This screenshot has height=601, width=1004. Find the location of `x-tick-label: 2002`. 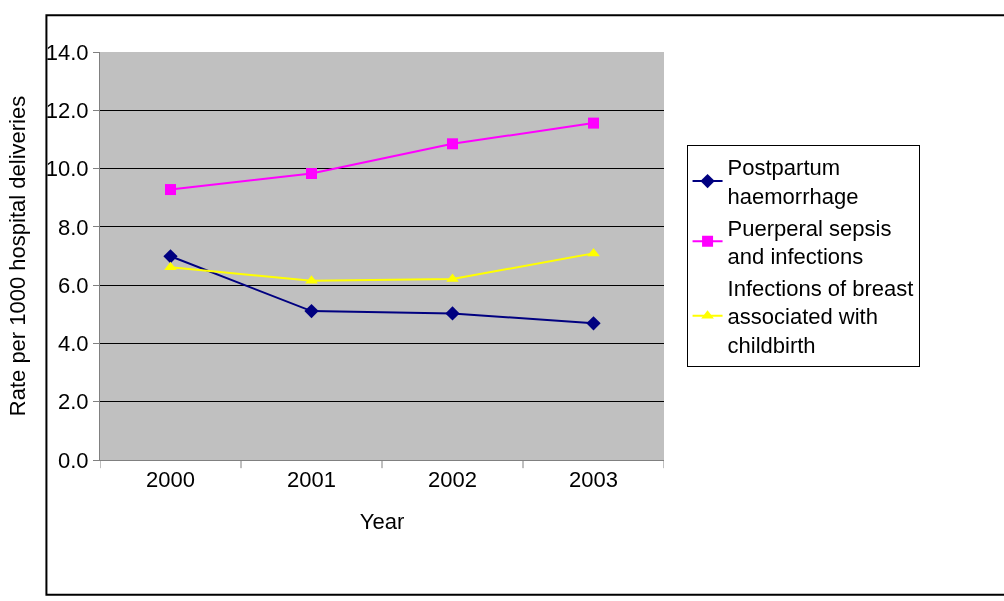

x-tick-label: 2002 is located at coordinates (452, 480).